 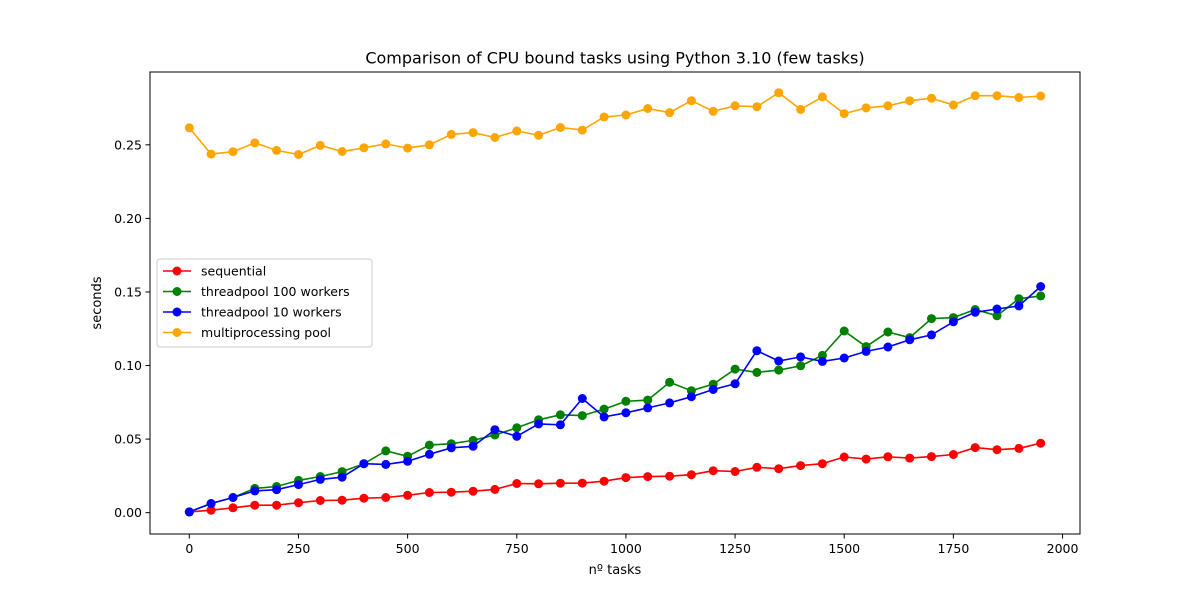 What do you see at coordinates (266, 332) in the screenshot?
I see `legend-label: multiprocessing pool` at bounding box center [266, 332].